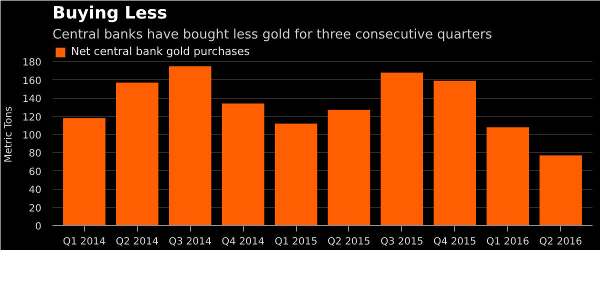 The image size is (600, 286). I want to click on x-tick-label: Q4 2015, so click(454, 242).